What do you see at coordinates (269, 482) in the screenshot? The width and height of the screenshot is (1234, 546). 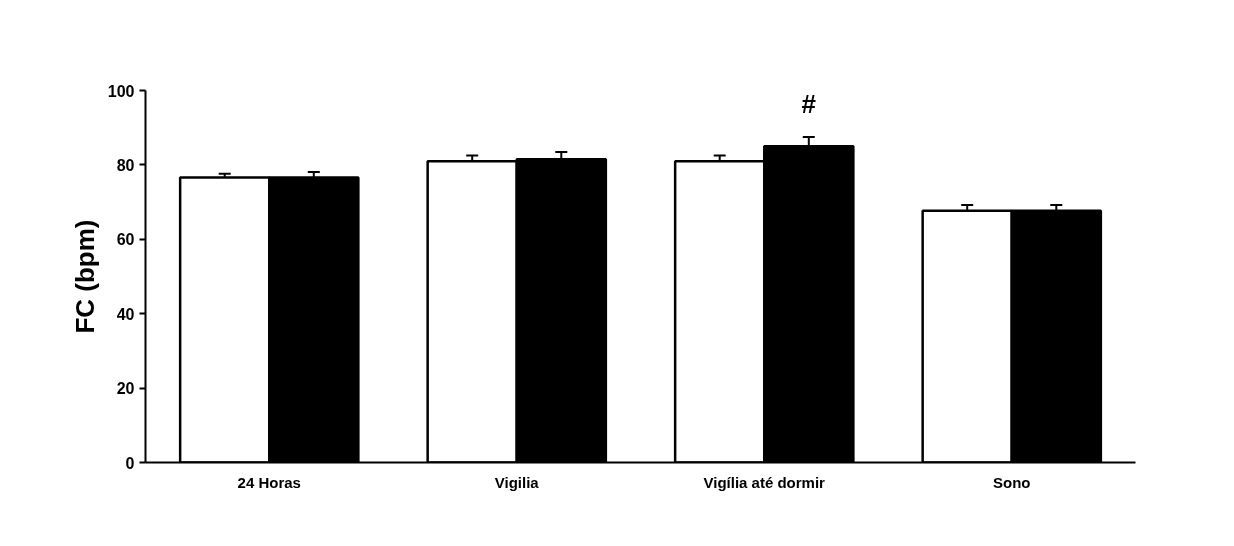 I see `x-tick-label: 24 Horas` at bounding box center [269, 482].